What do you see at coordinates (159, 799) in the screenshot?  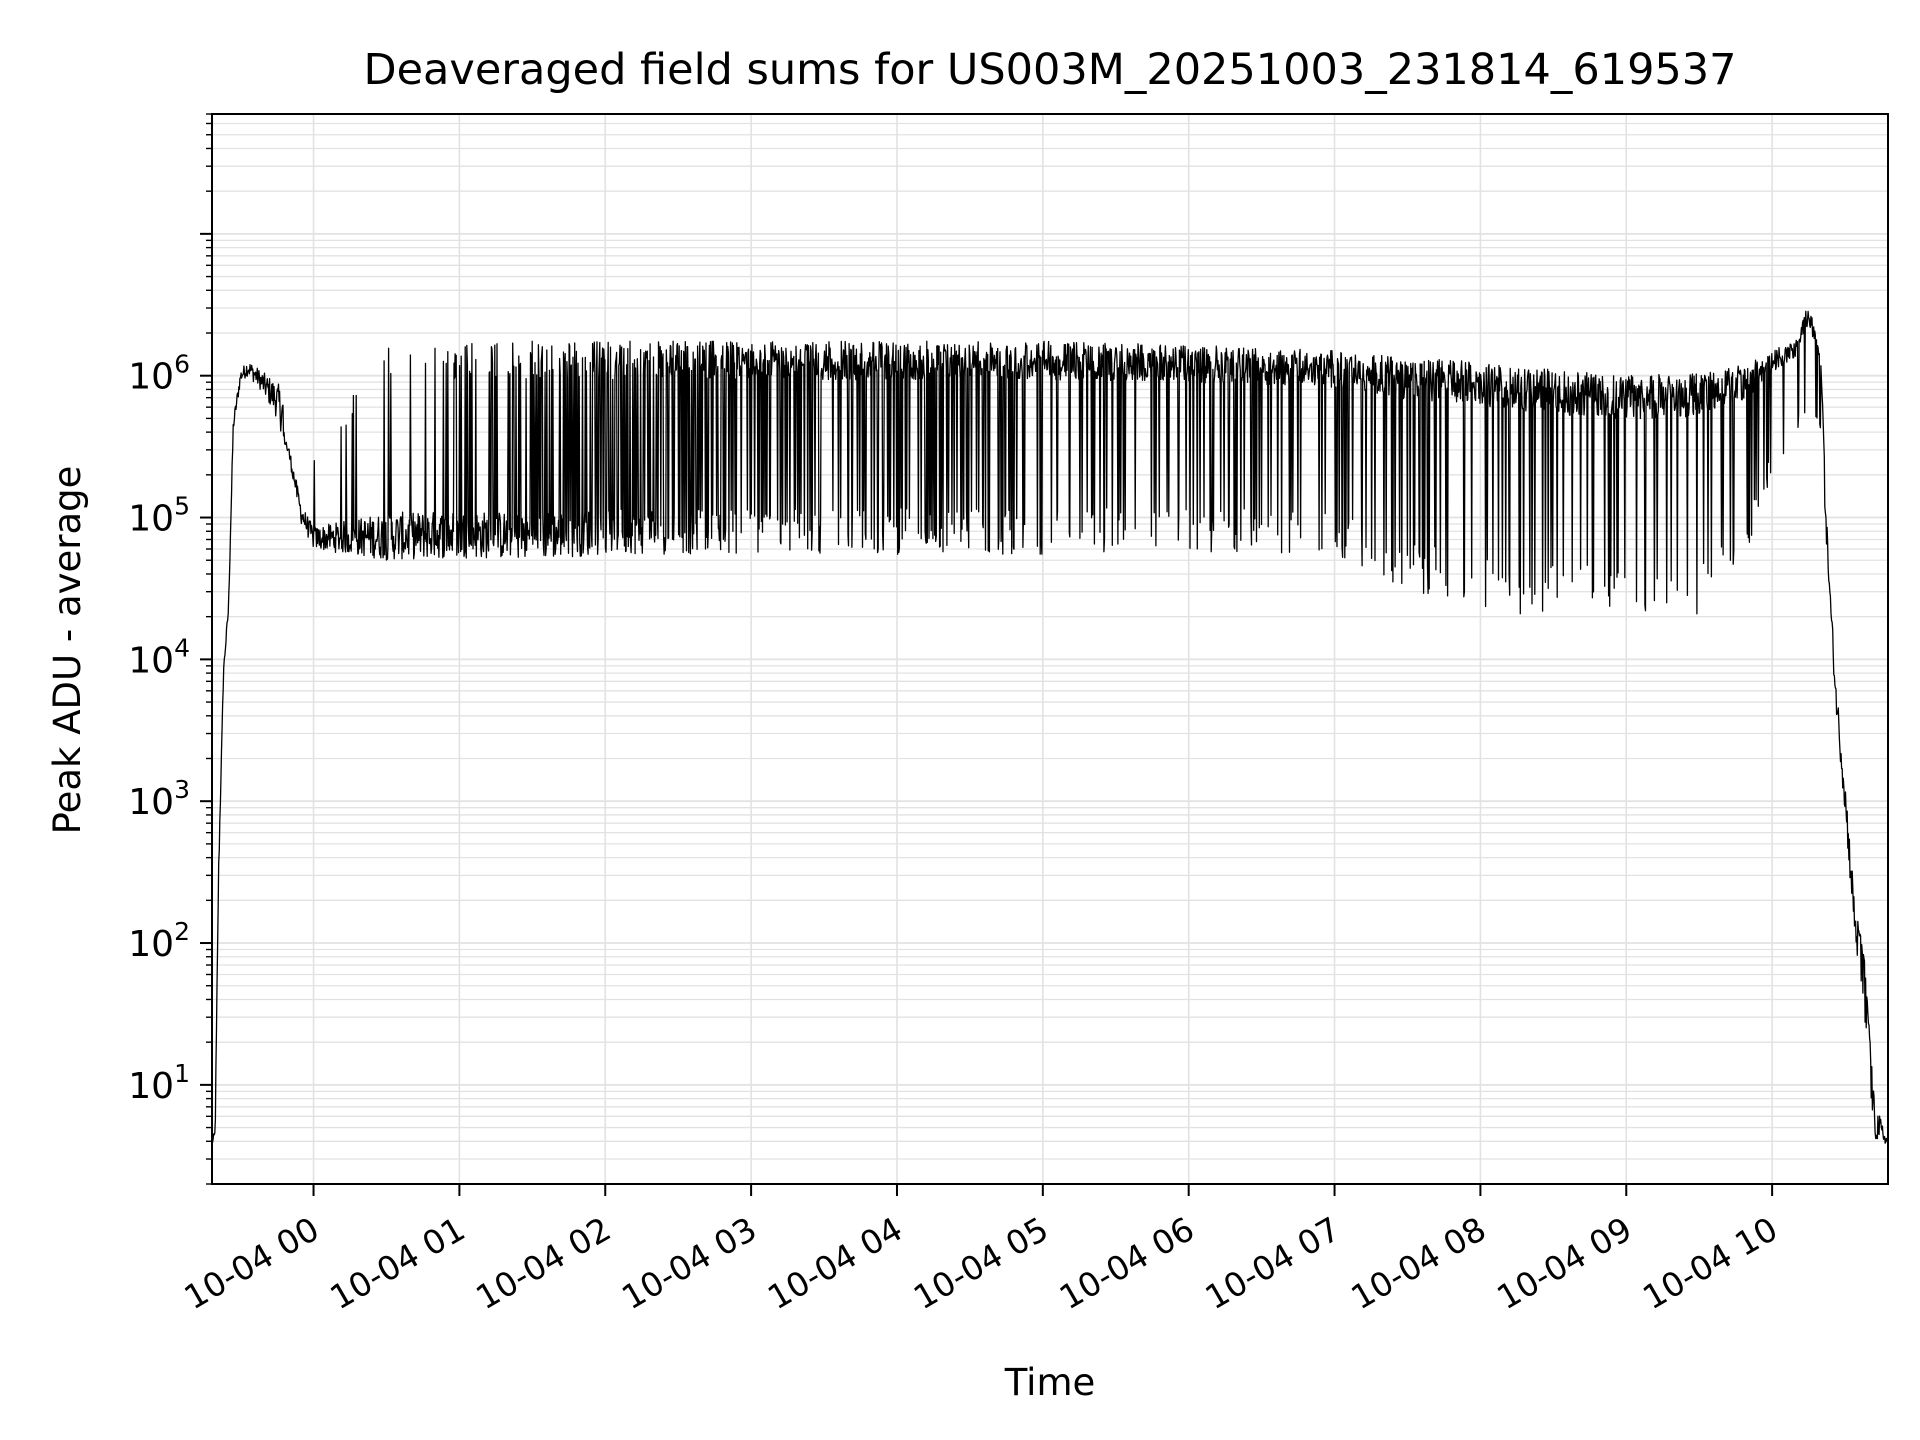 I see `y-tick-label: 10³` at bounding box center [159, 799].